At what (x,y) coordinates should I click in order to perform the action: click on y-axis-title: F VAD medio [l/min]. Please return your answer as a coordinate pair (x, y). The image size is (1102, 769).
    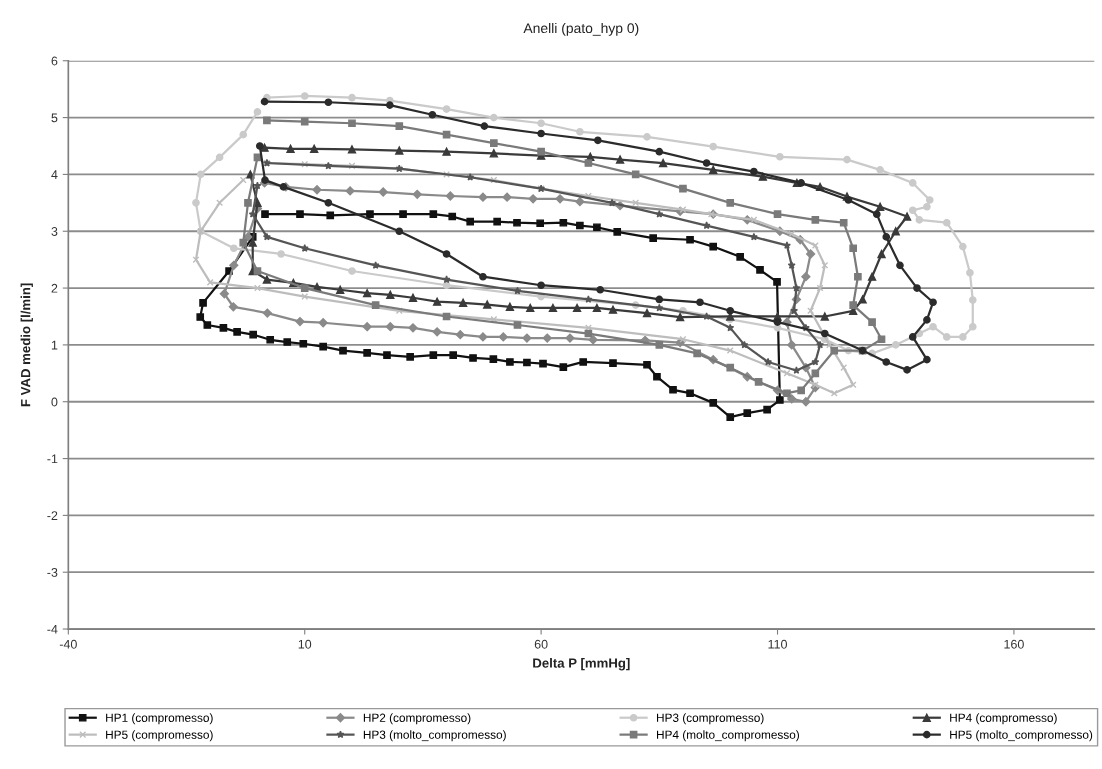
    Looking at the image, I should click on (26, 345).